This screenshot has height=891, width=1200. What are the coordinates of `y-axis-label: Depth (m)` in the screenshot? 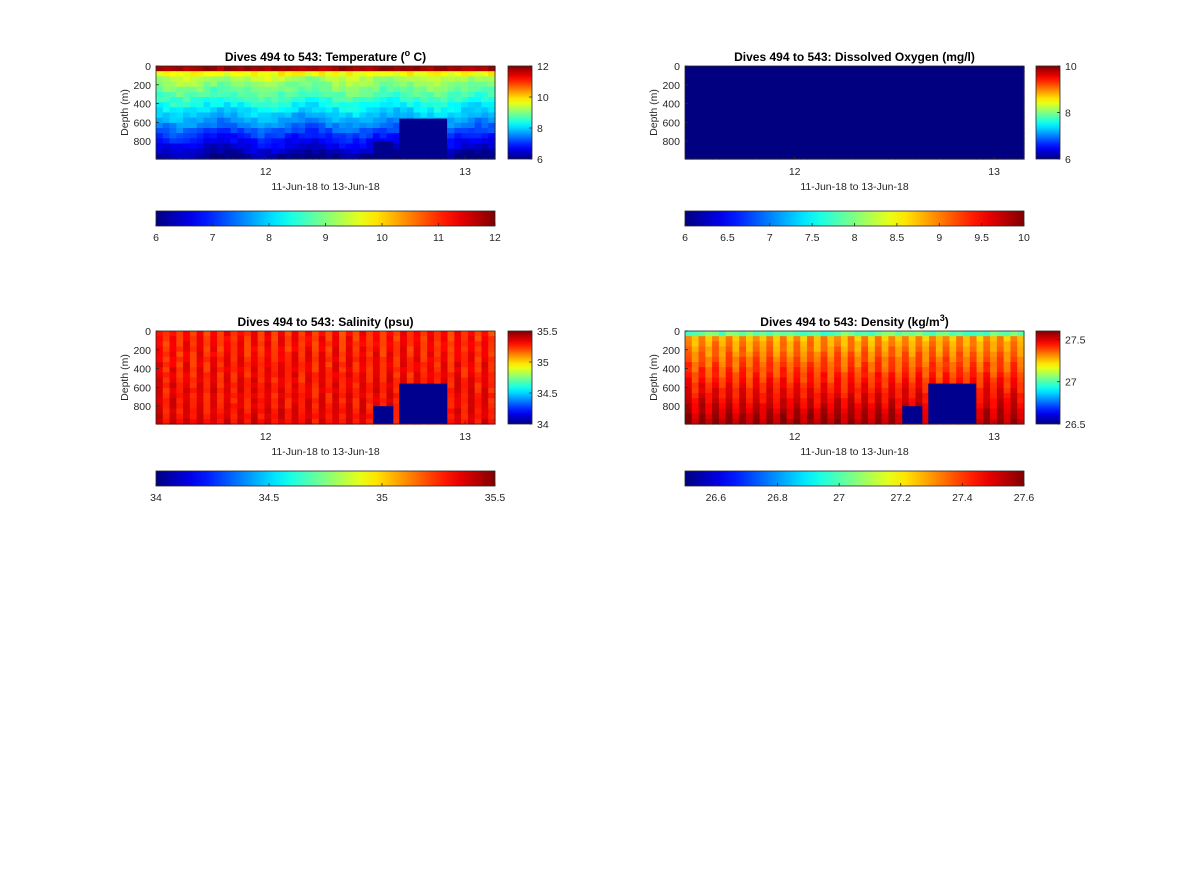 It's located at (125, 112).